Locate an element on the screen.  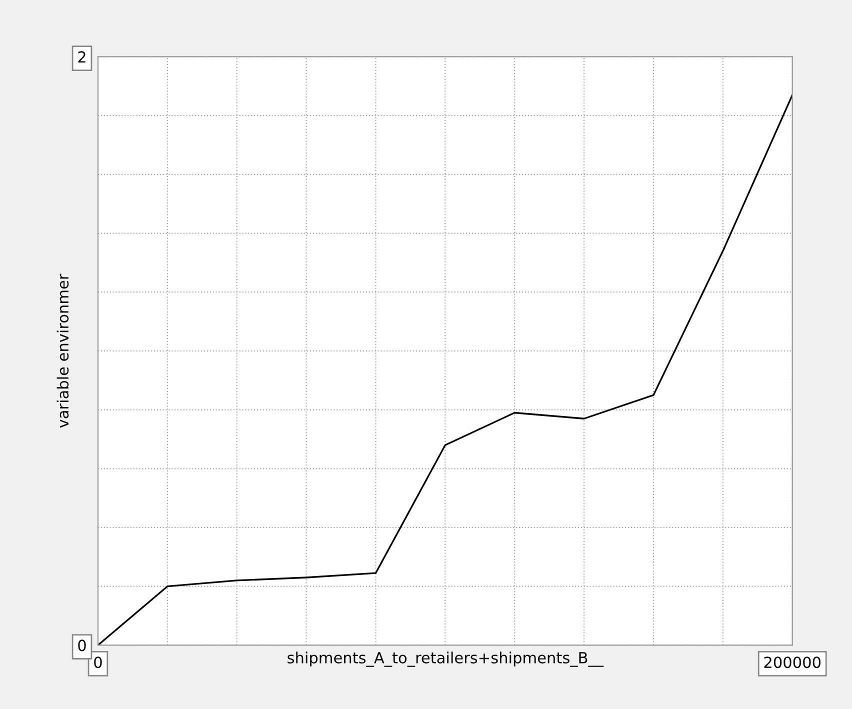
x-tick-label: 200000 is located at coordinates (792, 662).